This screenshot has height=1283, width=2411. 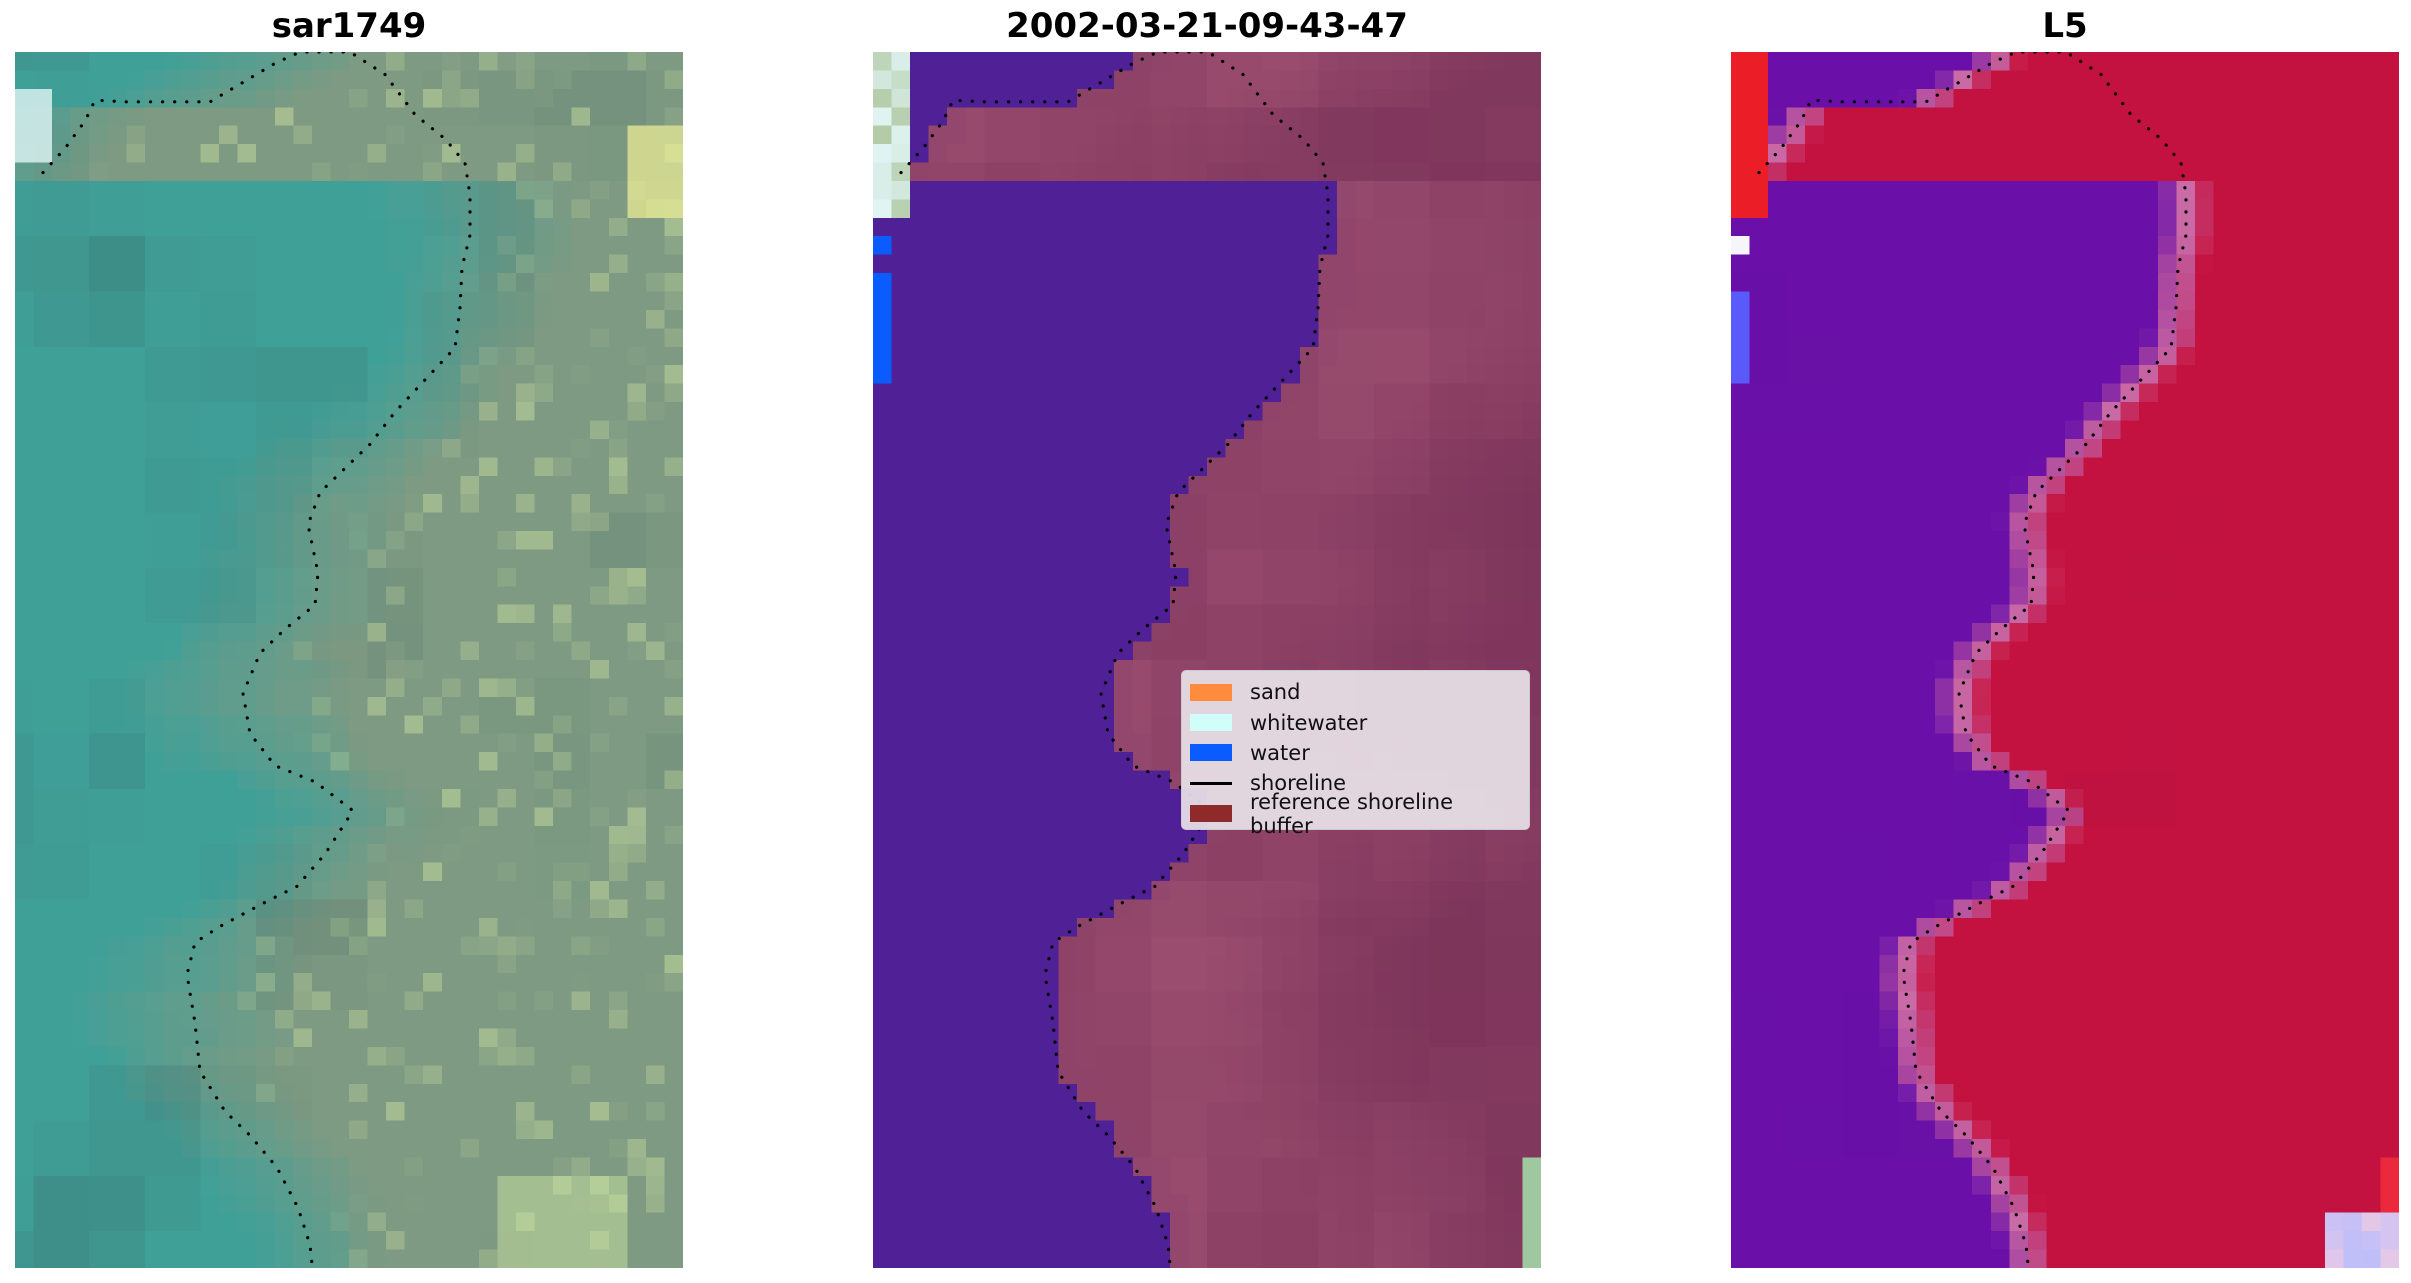 I want to click on legend-label-water: water, so click(x=1280, y=752).